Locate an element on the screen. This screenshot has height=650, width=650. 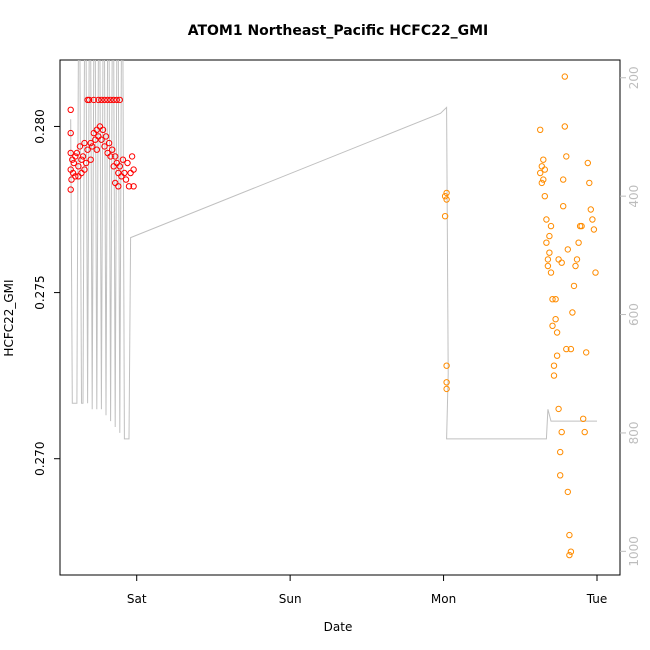
y-tick-label: 0.280 is located at coordinates (40, 126).